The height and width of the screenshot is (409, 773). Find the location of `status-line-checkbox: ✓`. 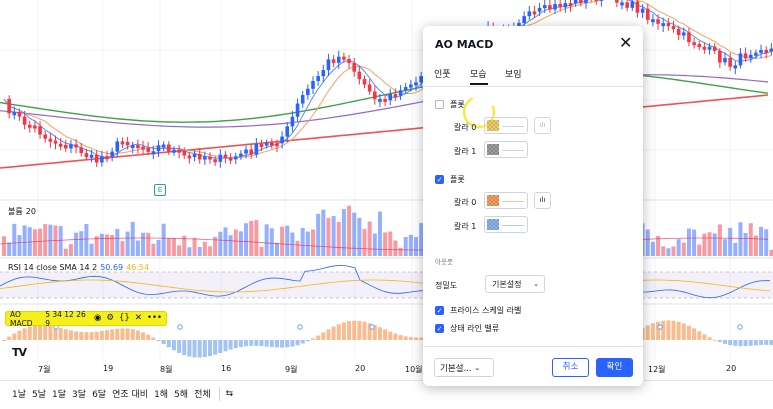

status-line-checkbox: ✓ is located at coordinates (439, 328).